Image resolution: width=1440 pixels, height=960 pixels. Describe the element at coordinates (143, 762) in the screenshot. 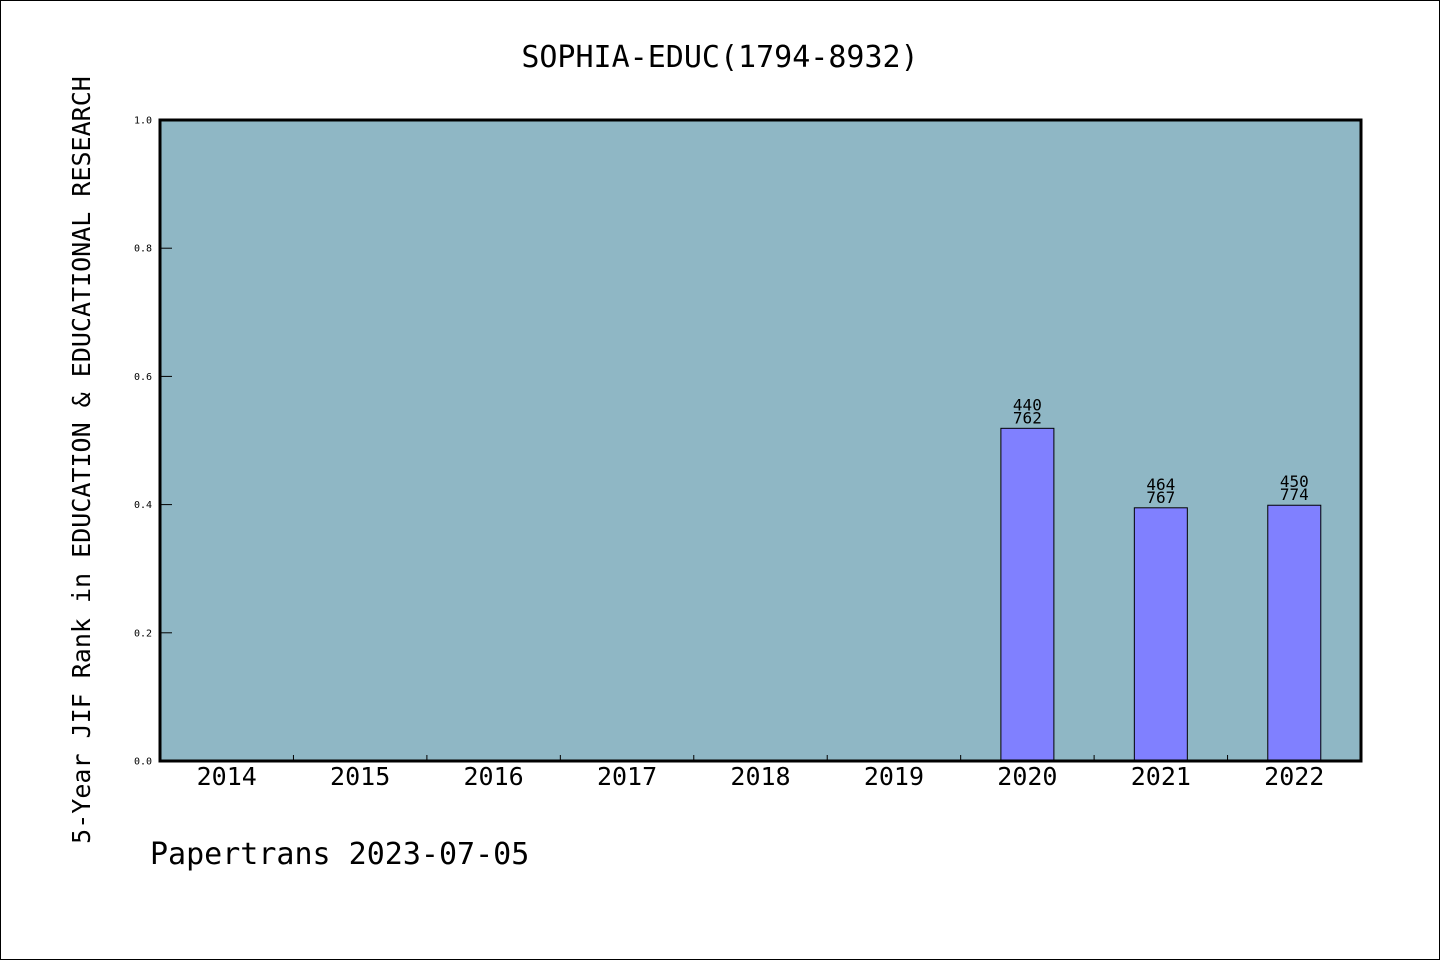

I see `y-tick-label: 0.0` at that location.